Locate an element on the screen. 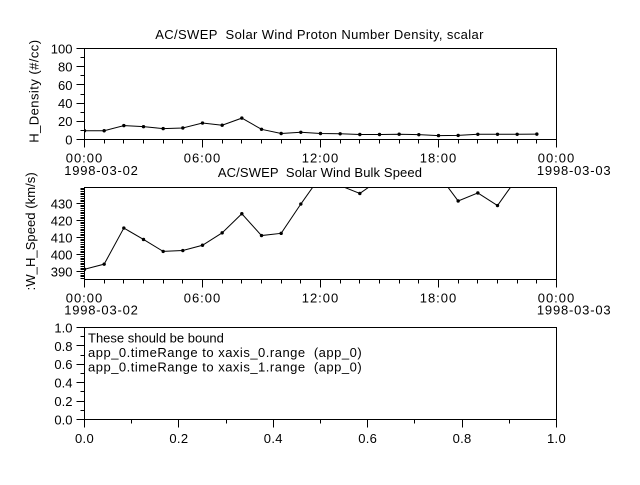  svg-text: These should be bound is located at coordinates (156, 338).